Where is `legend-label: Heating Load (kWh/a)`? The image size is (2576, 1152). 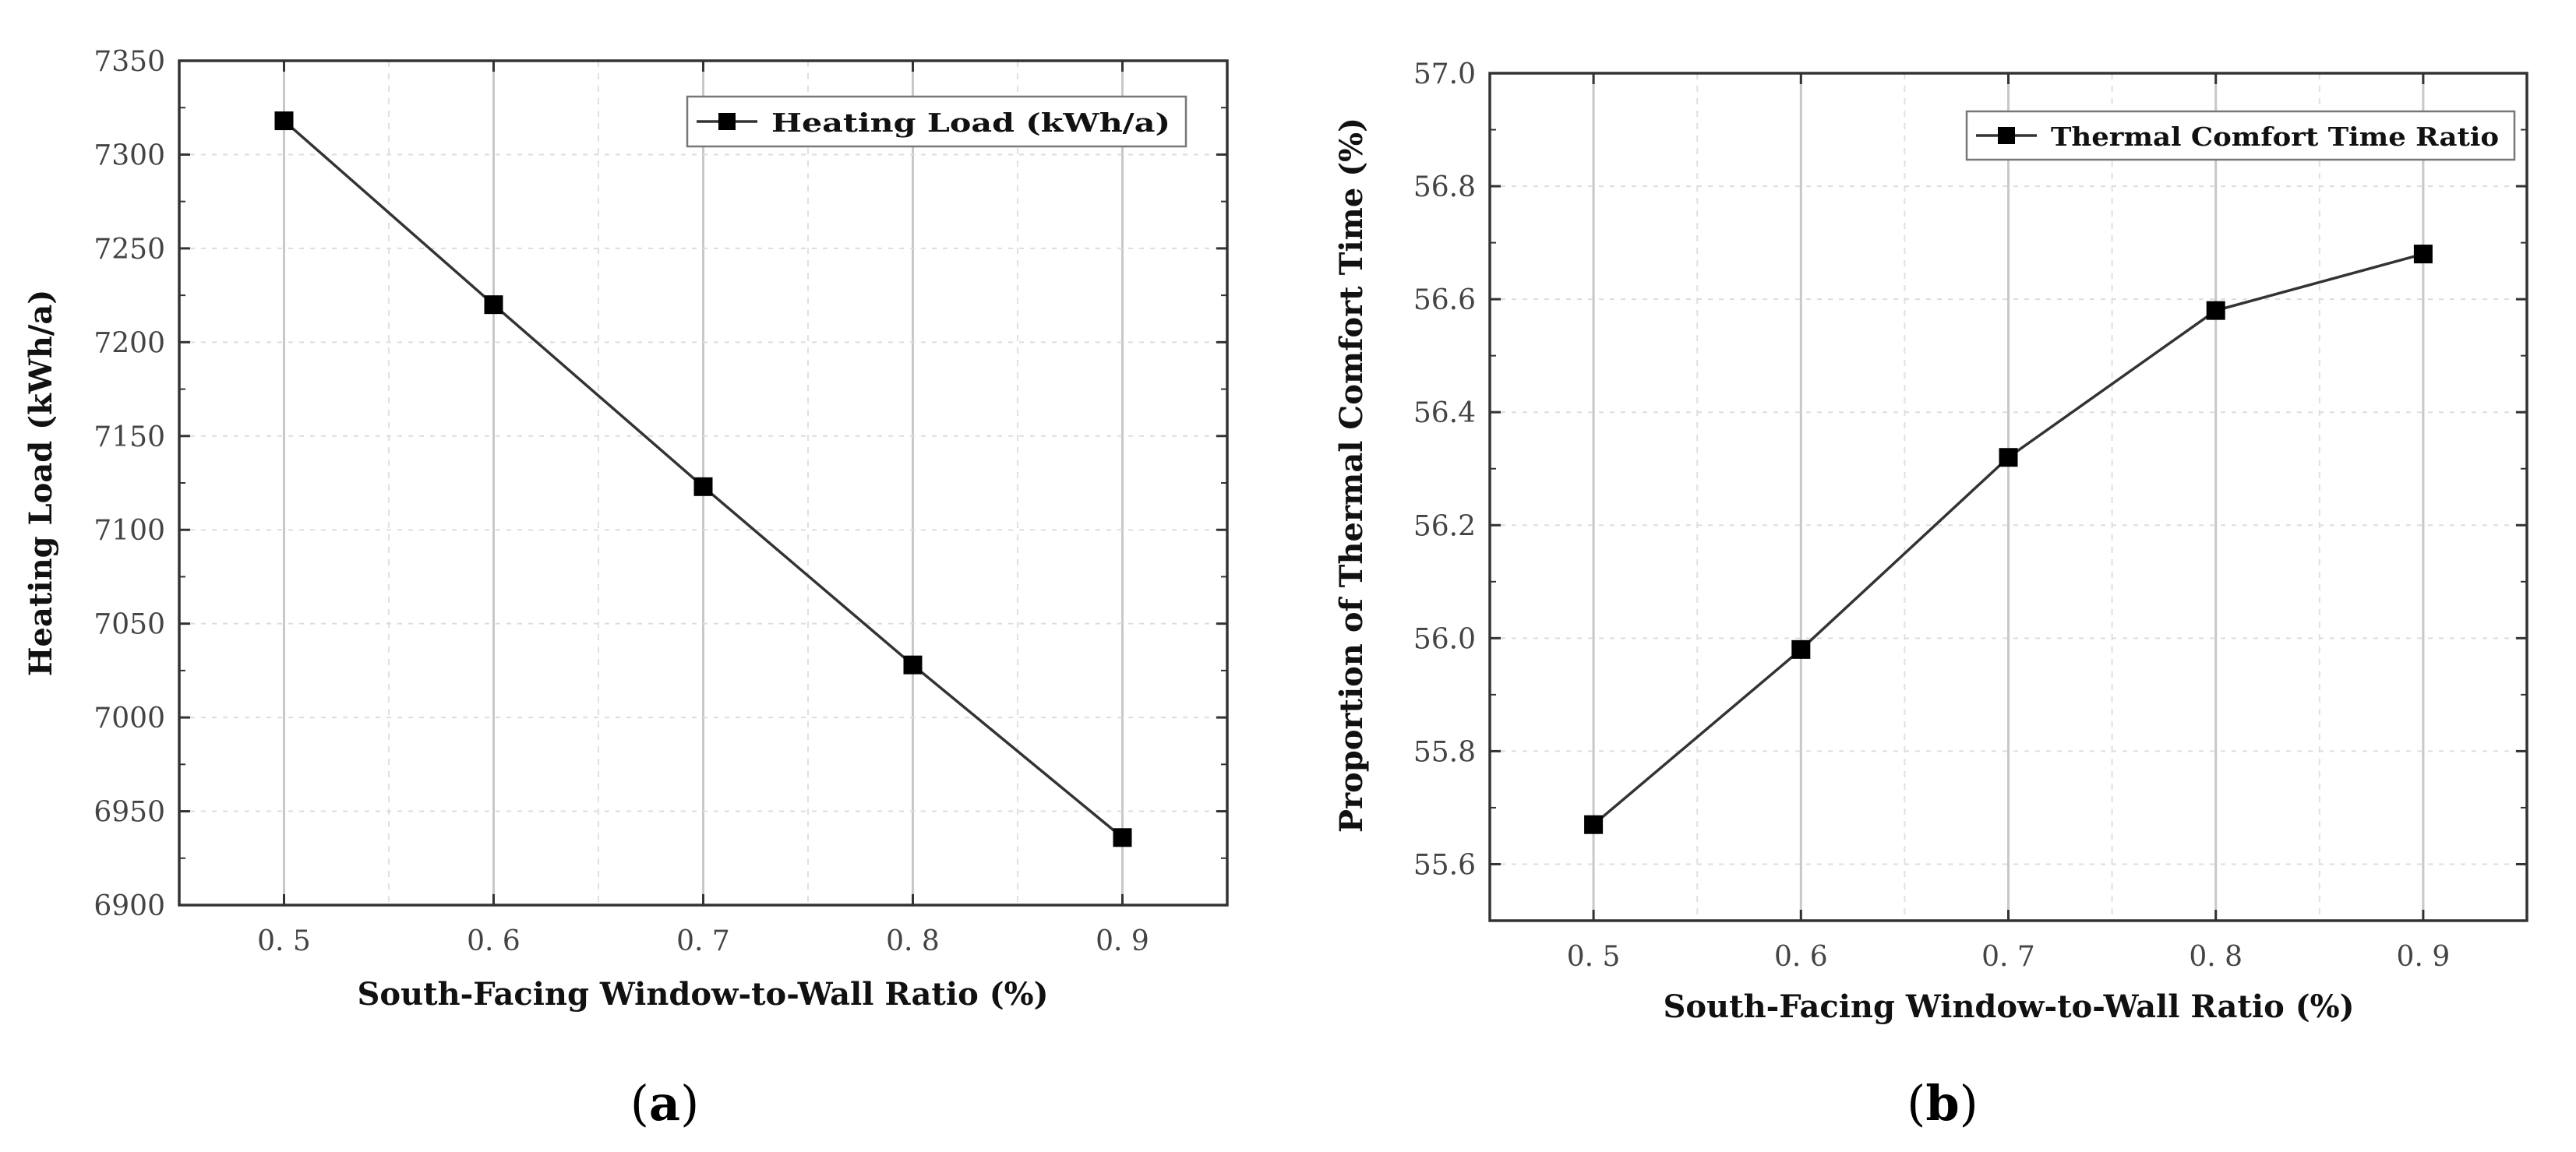
legend-label: Heating Load (kWh/a) is located at coordinates (970, 123).